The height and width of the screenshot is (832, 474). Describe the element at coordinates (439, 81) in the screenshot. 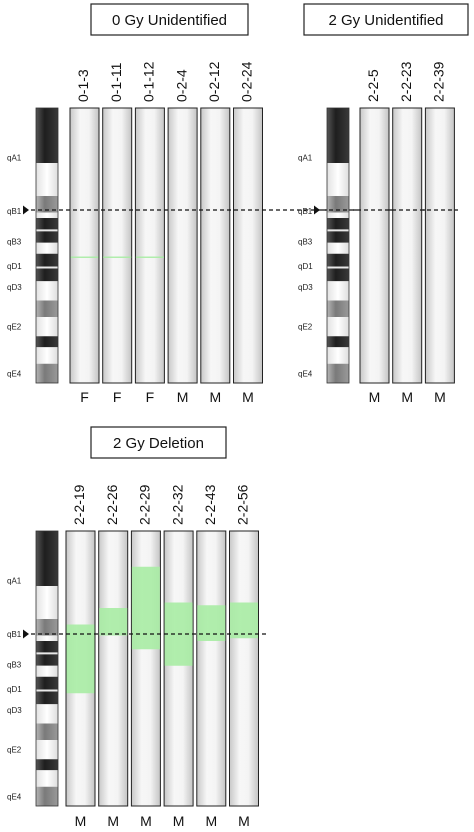

I see `column-id-label: 2-2-39` at that location.